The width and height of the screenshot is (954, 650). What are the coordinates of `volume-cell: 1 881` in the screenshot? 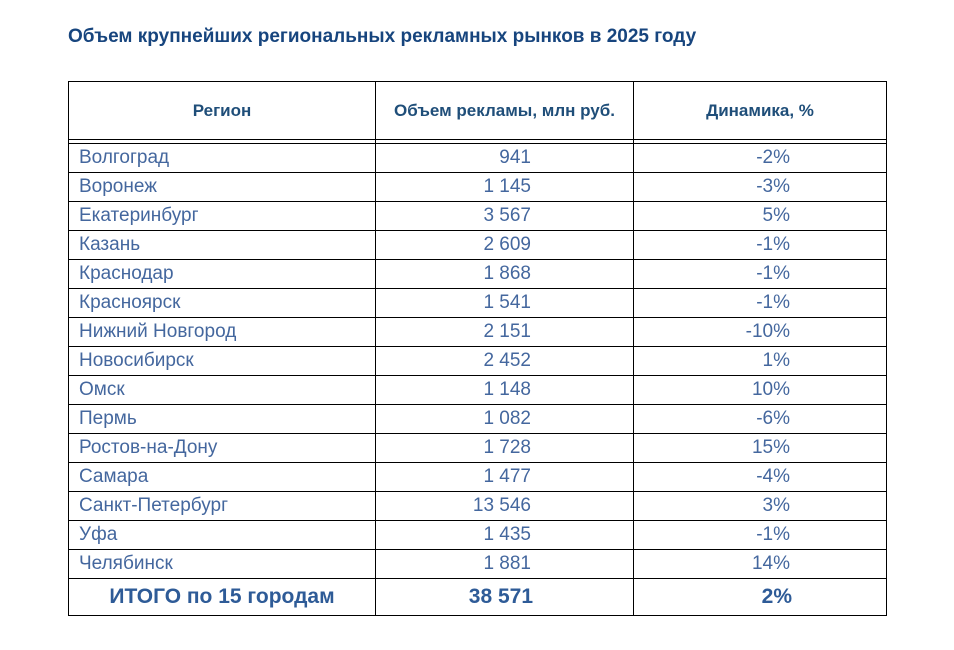 It's located at (504, 564).